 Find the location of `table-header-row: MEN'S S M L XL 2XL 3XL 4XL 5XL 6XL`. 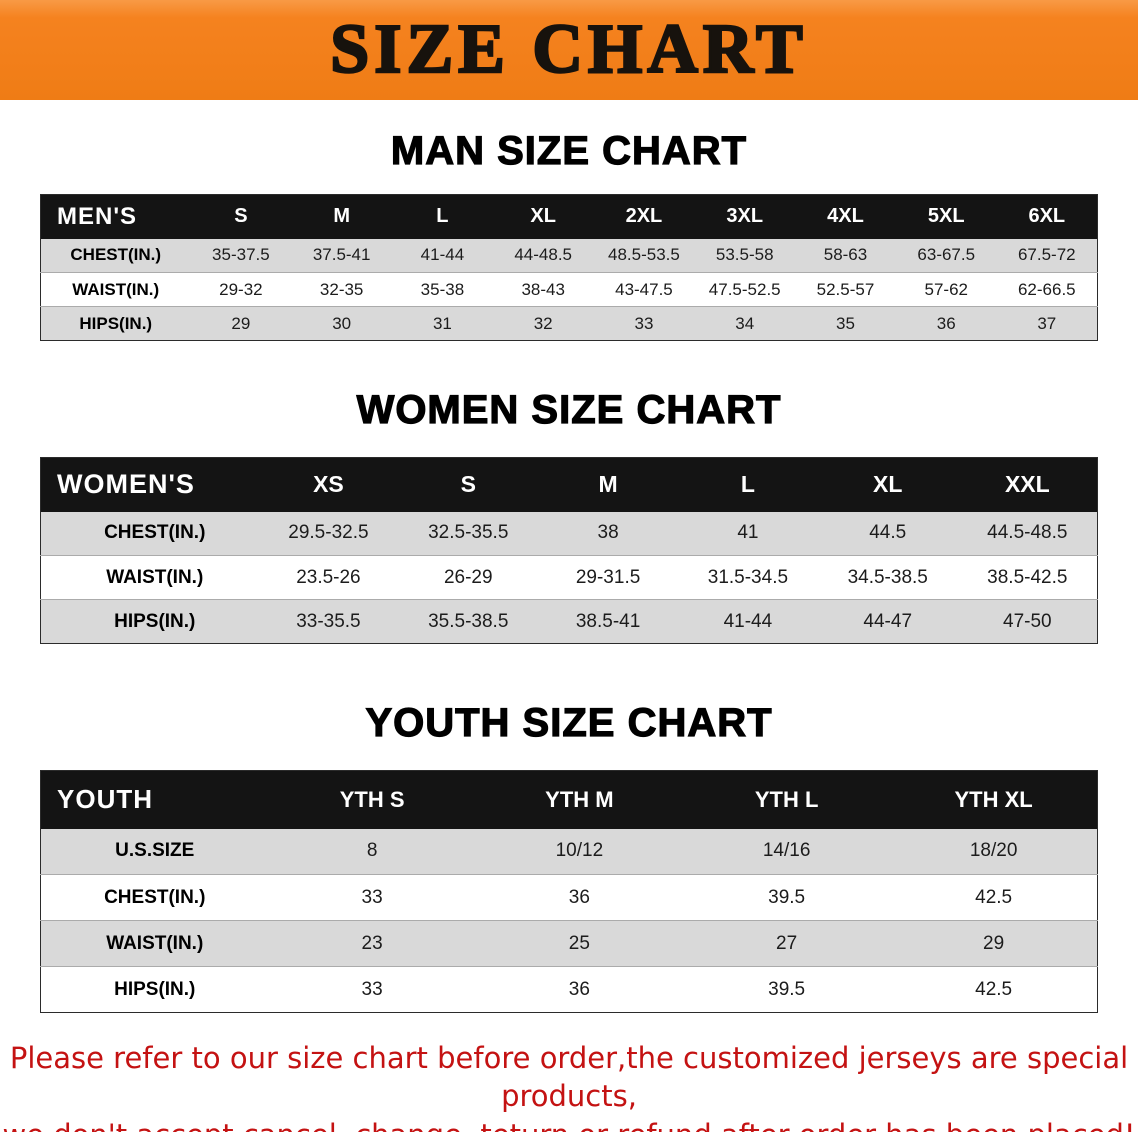

table-header-row: MEN'S S M L XL 2XL 3XL 4XL 5XL 6XL is located at coordinates (569, 216).